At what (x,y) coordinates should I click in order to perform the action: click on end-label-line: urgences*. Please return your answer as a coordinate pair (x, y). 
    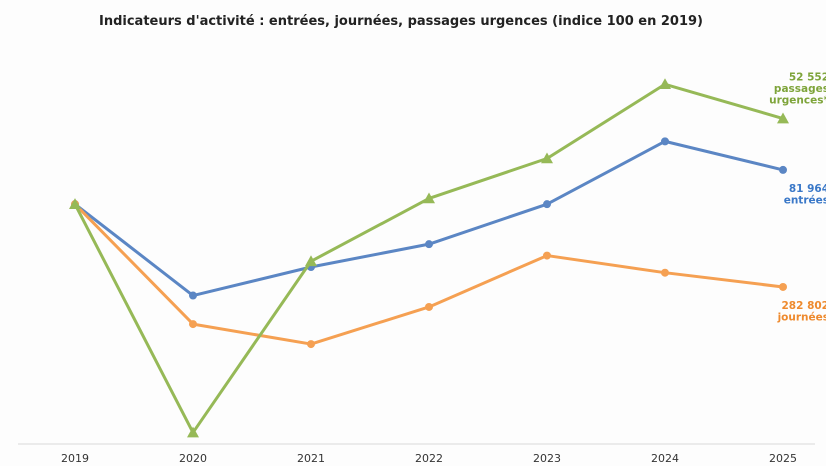
    Looking at the image, I should click on (797, 101).